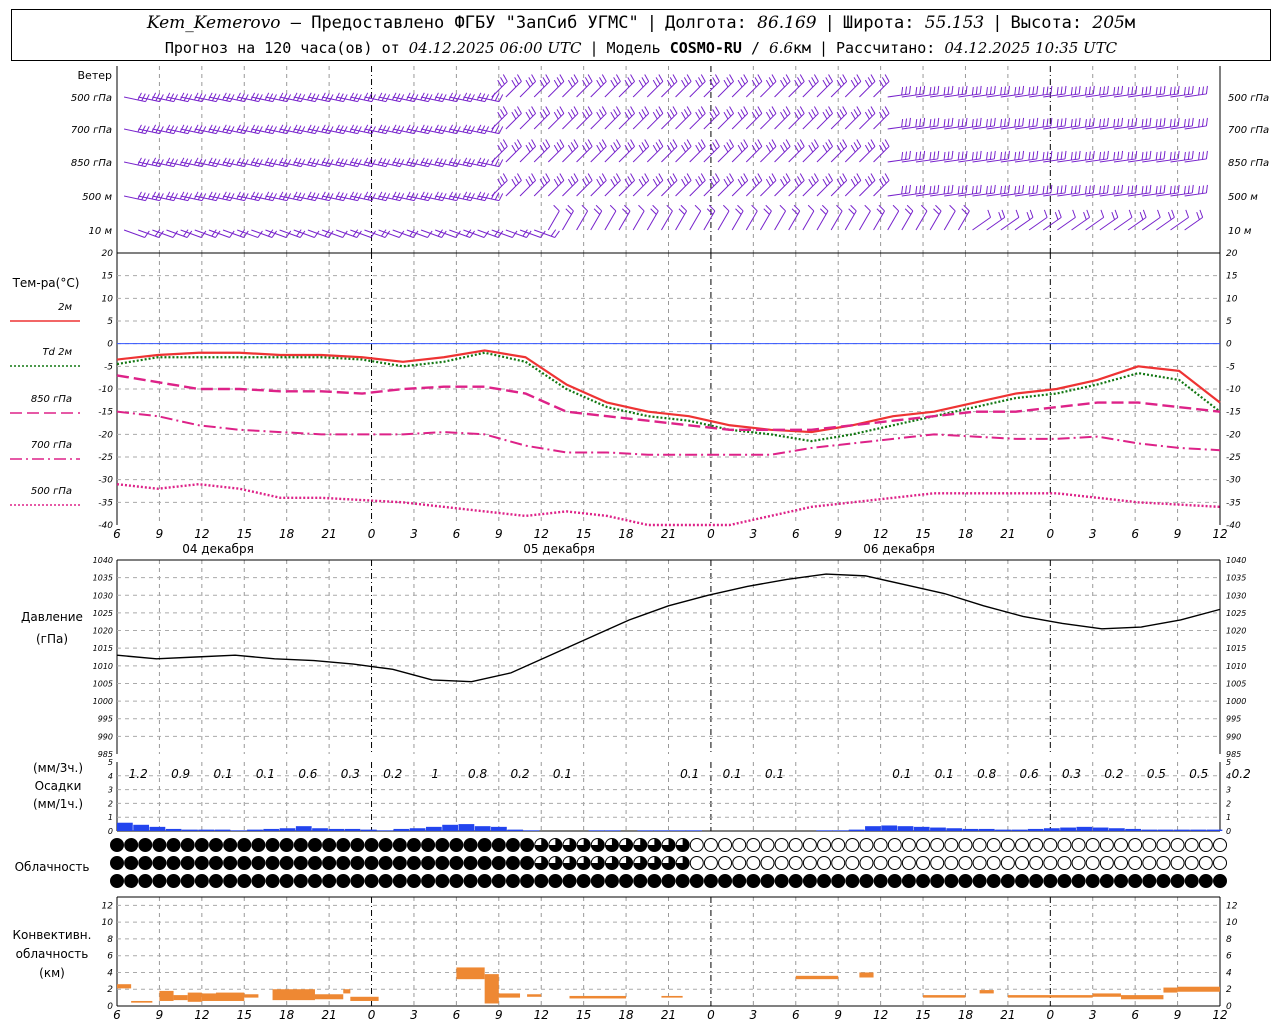 This screenshot has width=1280, height=1024. What do you see at coordinates (287, 1015) in the screenshot?
I see `x-tick-label-bottom: 18` at bounding box center [287, 1015].